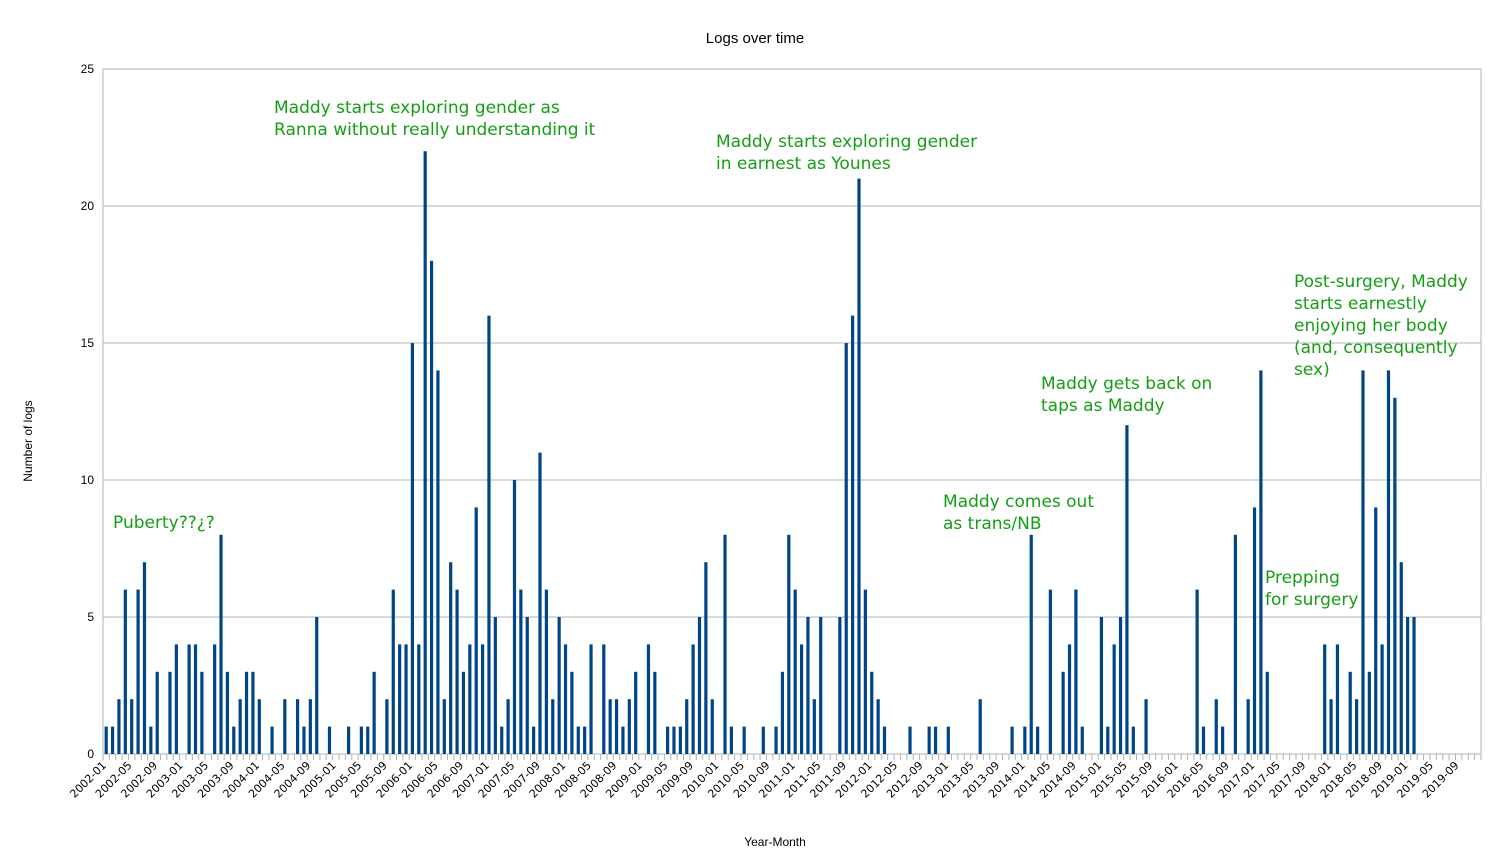  Describe the element at coordinates (1371, 326) in the screenshot. I see `annotation-line: enjoying her body` at that location.